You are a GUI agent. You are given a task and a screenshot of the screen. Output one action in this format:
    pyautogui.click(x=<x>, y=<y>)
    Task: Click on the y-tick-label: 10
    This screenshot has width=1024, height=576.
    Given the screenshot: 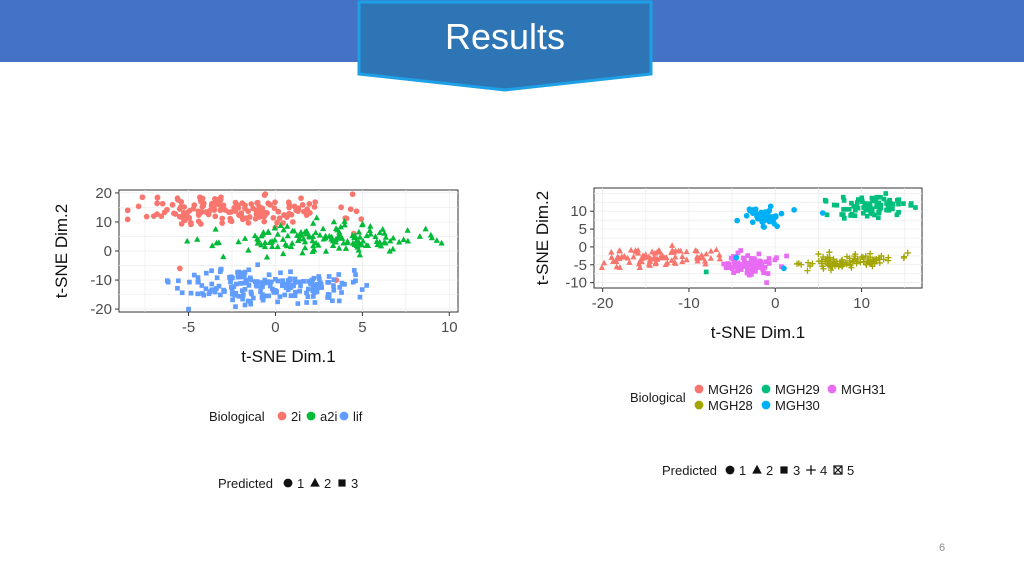 What is the action you would take?
    pyautogui.click(x=578, y=211)
    